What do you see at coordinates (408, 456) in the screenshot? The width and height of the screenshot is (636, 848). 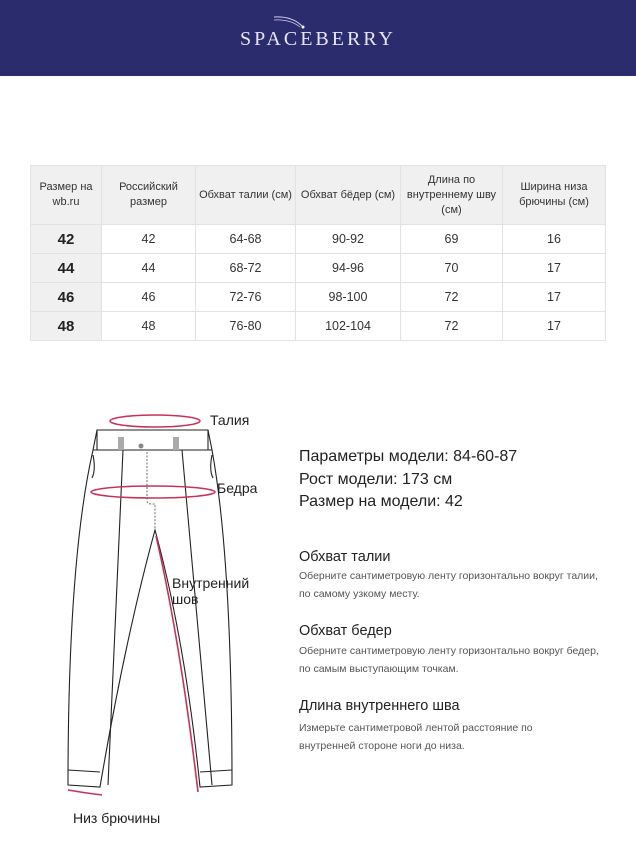 I see `model-params: Параметры модели: 84-60-87` at bounding box center [408, 456].